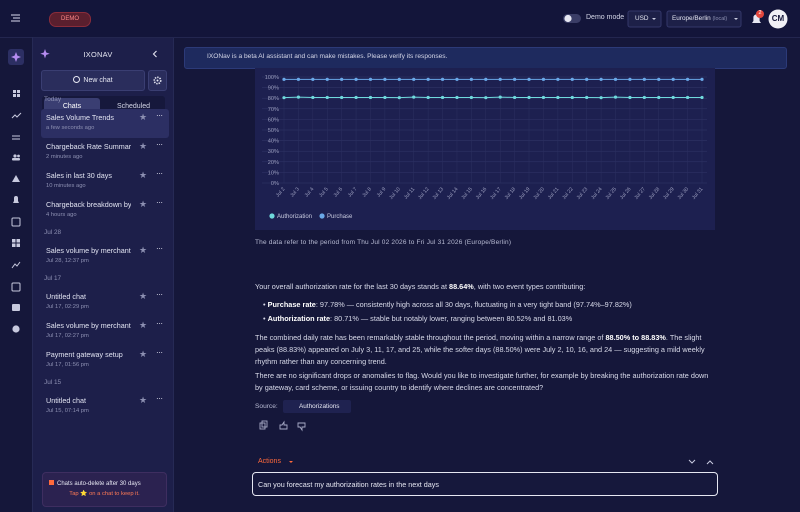 Image resolution: width=800 pixels, height=512 pixels. I want to click on chat-title: Untitled chat, so click(66, 296).